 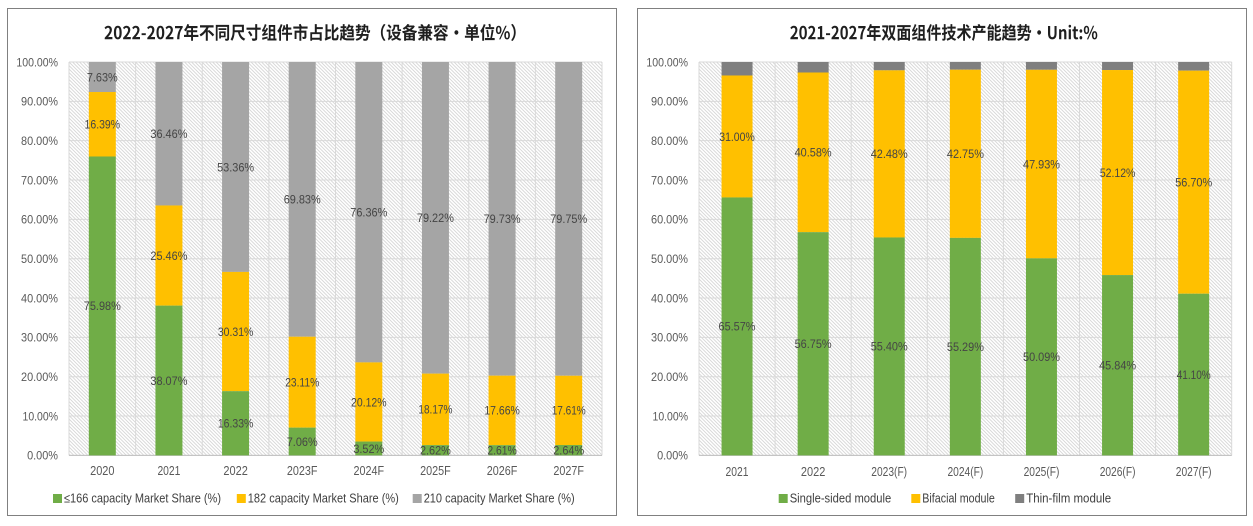 I want to click on svg-text: 56.75%, so click(x=813, y=344).